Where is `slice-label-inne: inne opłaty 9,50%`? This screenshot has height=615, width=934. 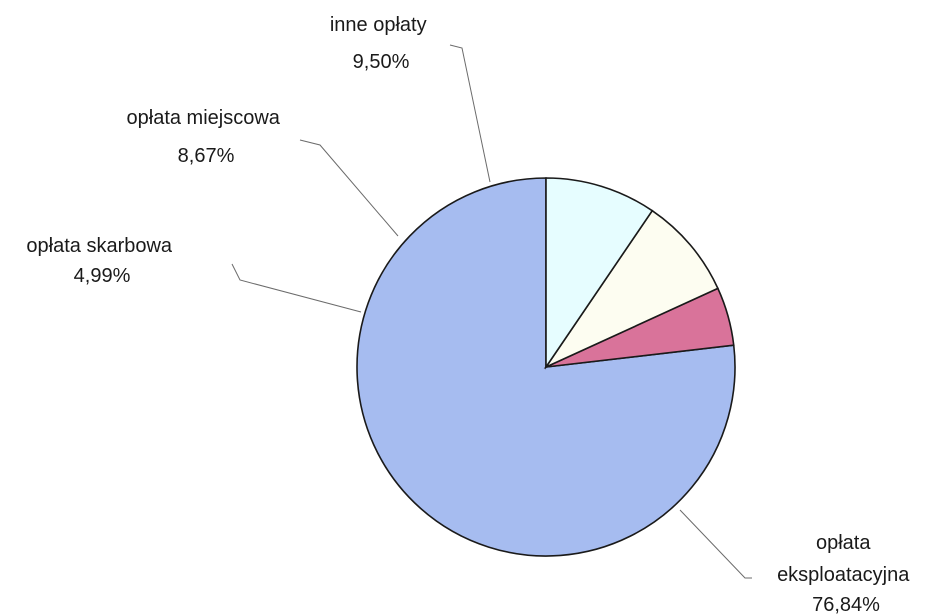
slice-label-inne: inne opłaty 9,50% is located at coordinates (381, 43).